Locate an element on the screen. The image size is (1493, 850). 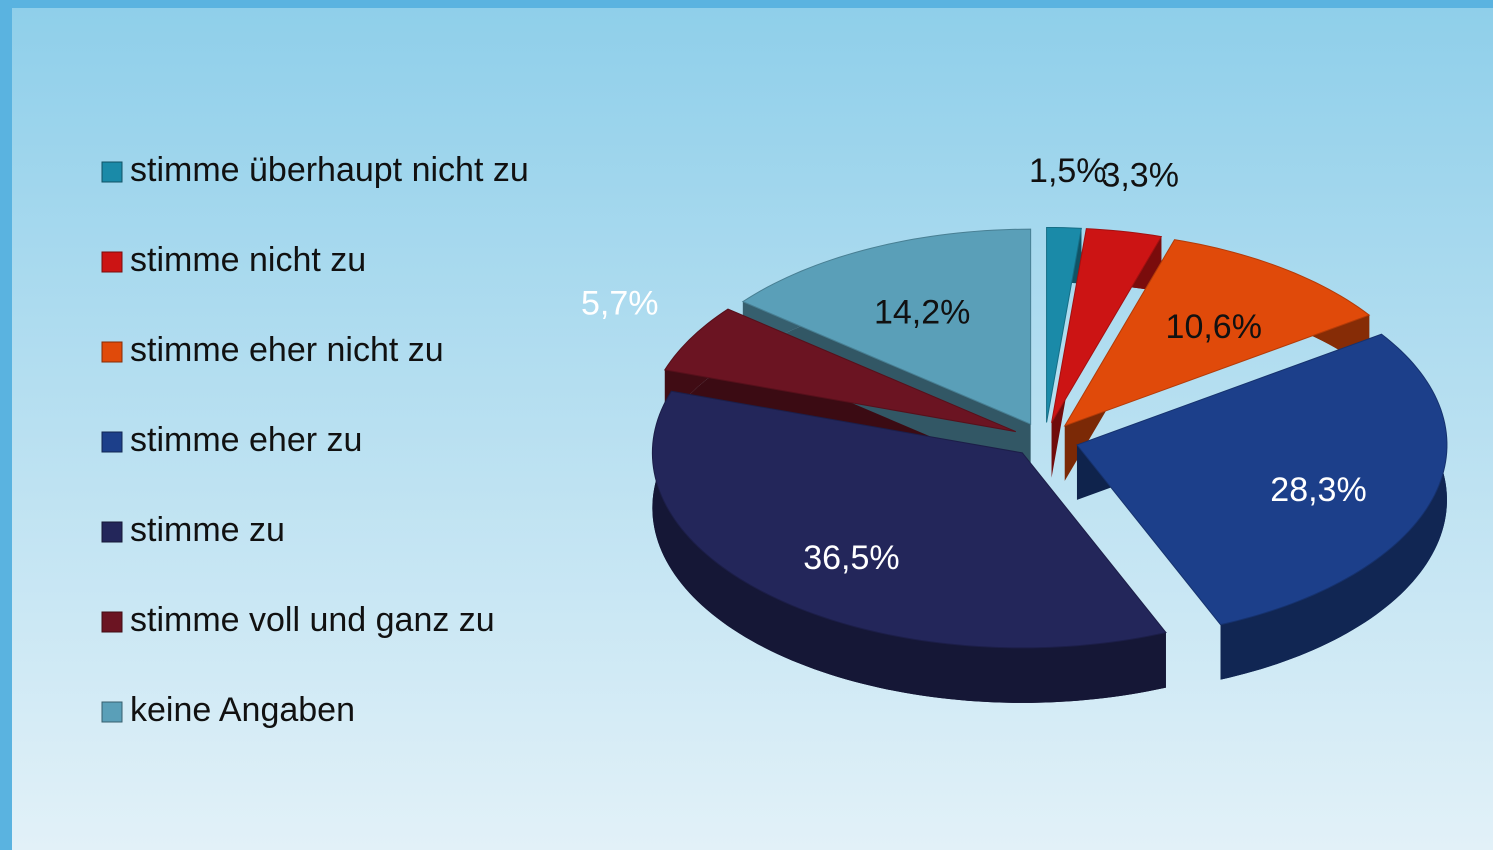
legend-label: stimme eher zu is located at coordinates (246, 440).